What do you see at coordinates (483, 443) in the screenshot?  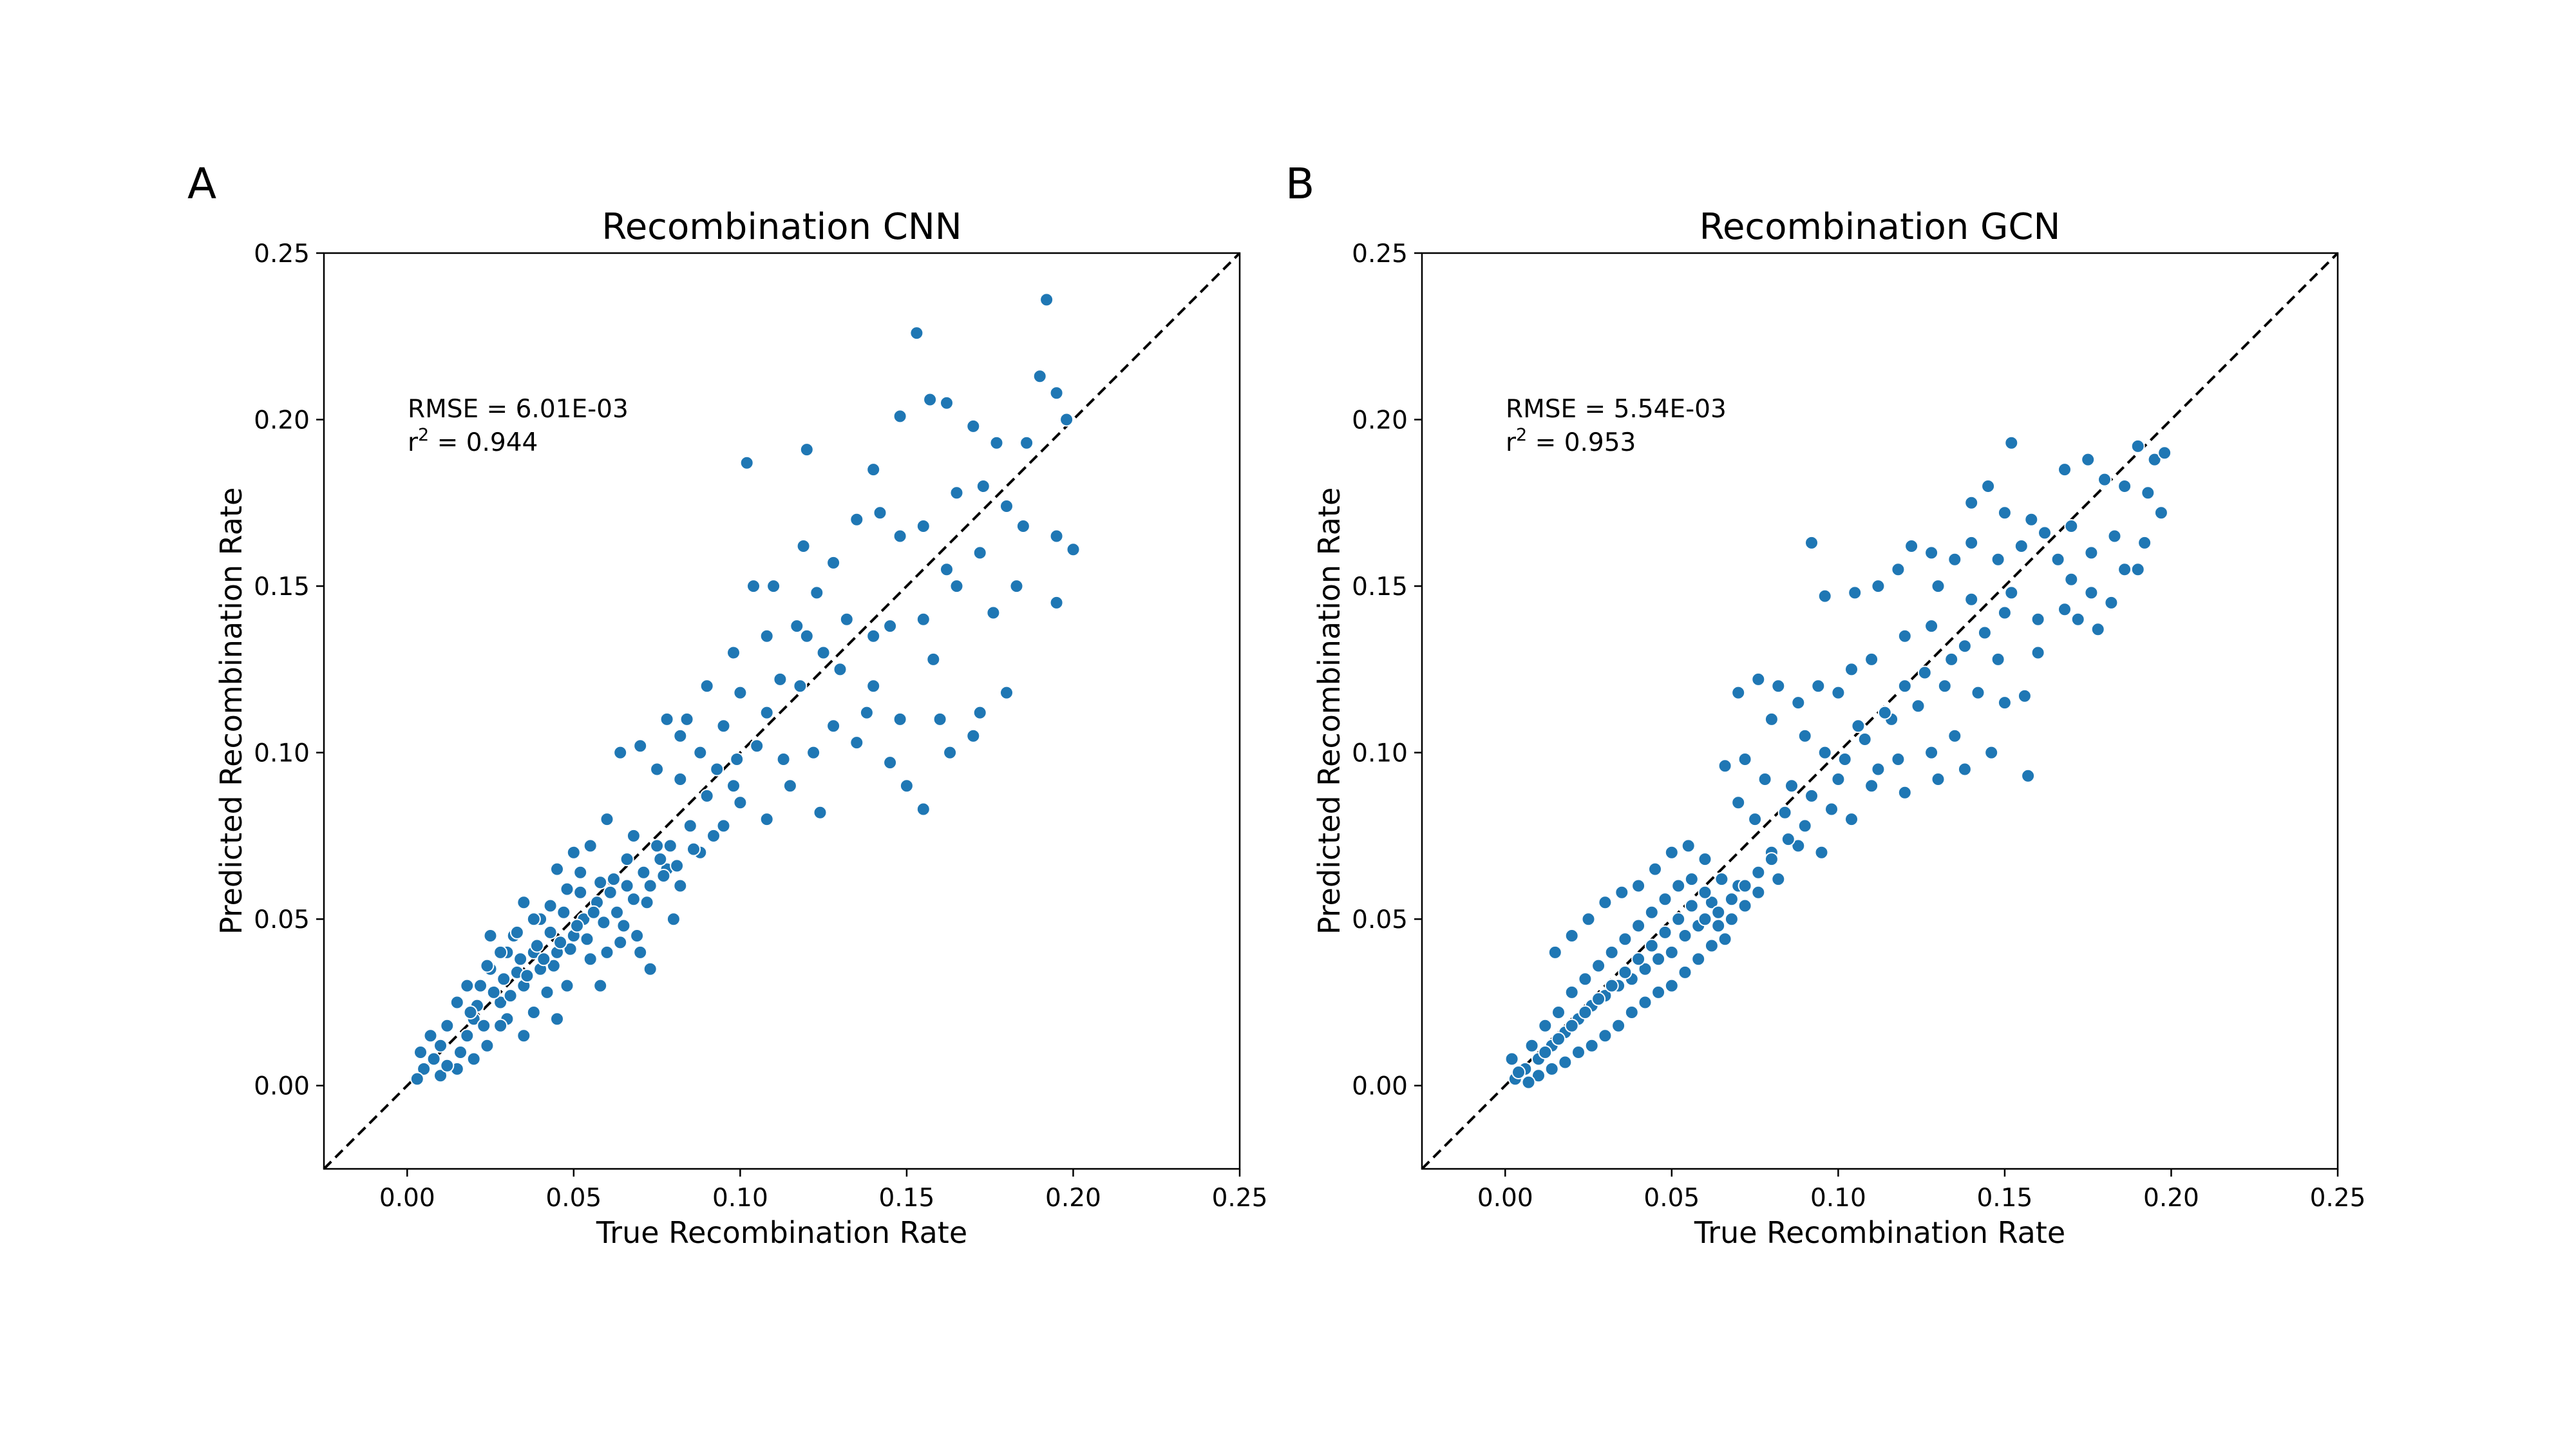 I see `r2-value: = 0.944` at bounding box center [483, 443].